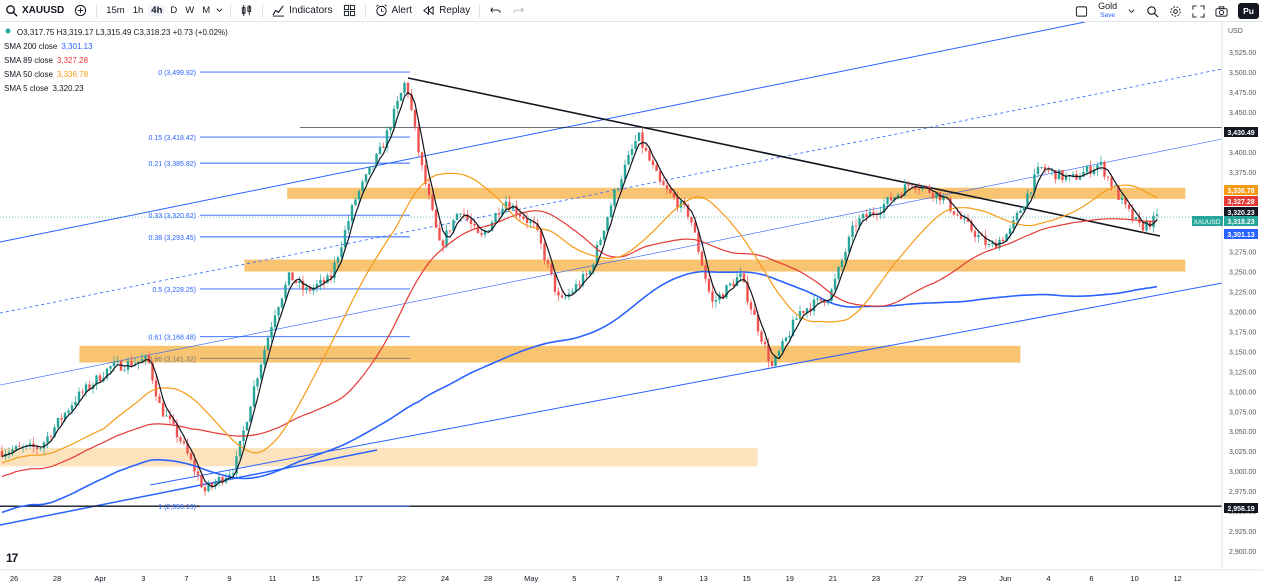 Image resolution: width=1263 pixels, height=587 pixels. What do you see at coordinates (394, 11) in the screenshot?
I see `alert-button: Alert` at bounding box center [394, 11].